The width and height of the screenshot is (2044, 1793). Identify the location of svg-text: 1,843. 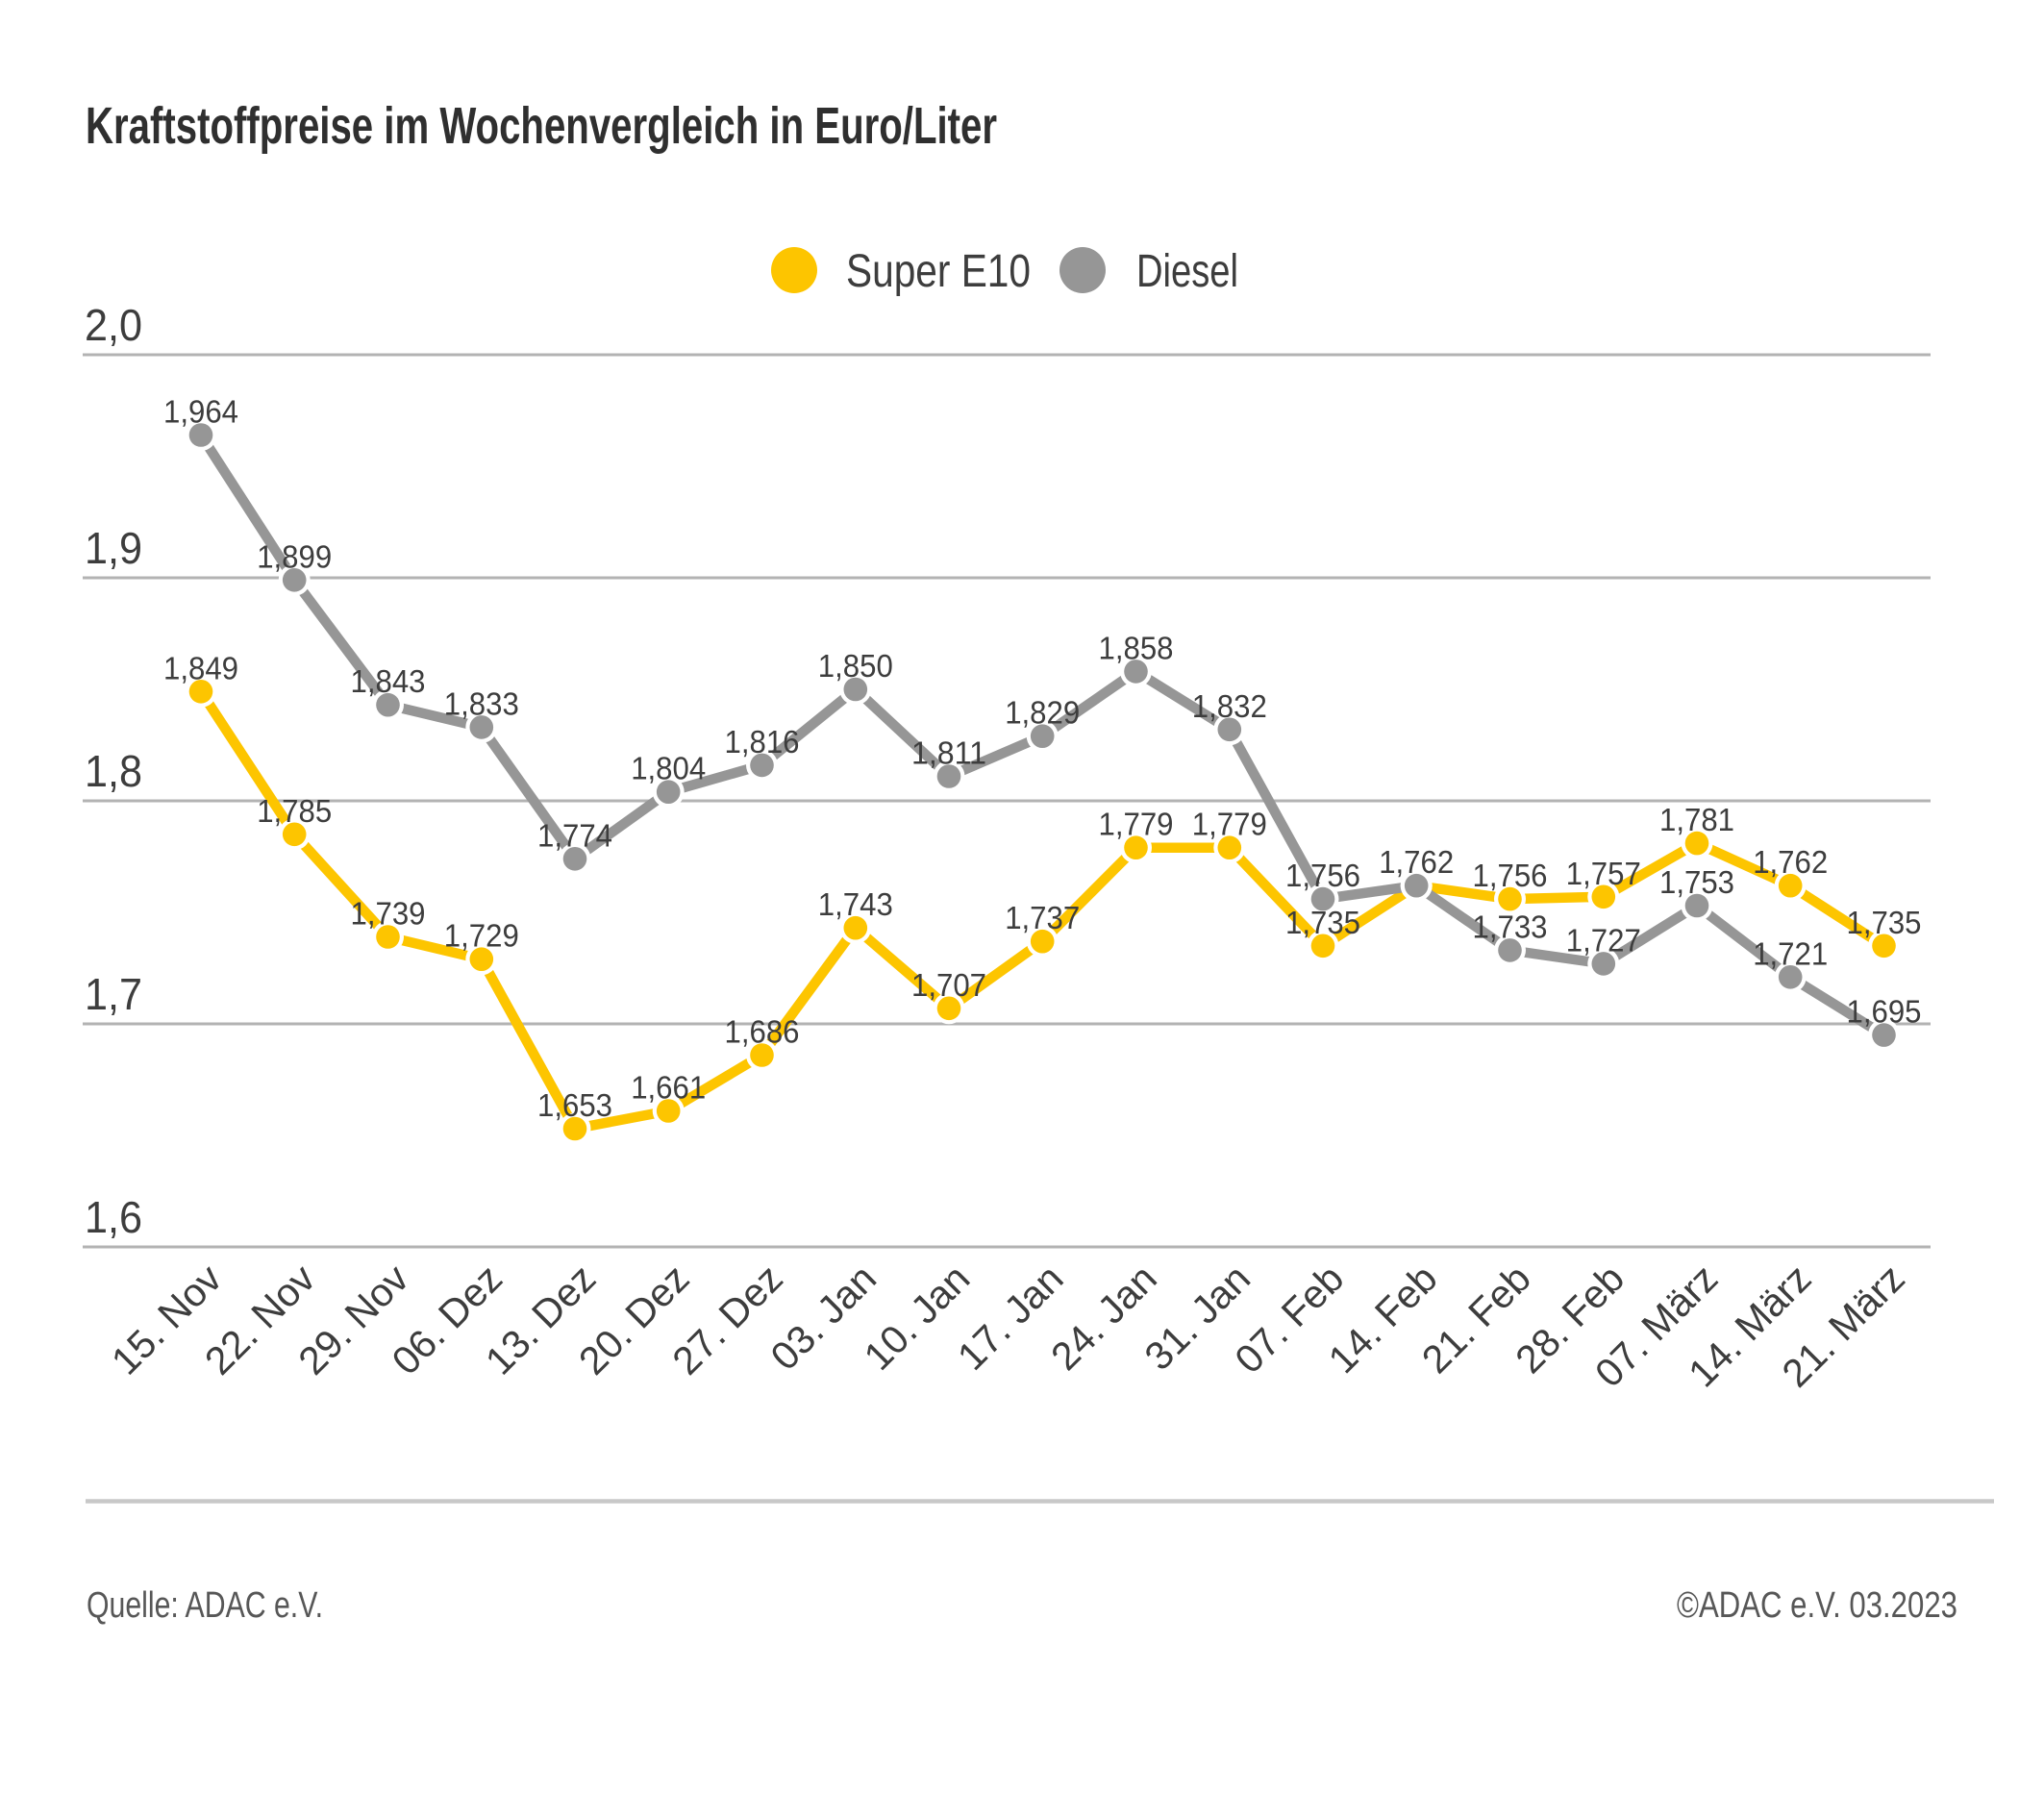
(388, 681).